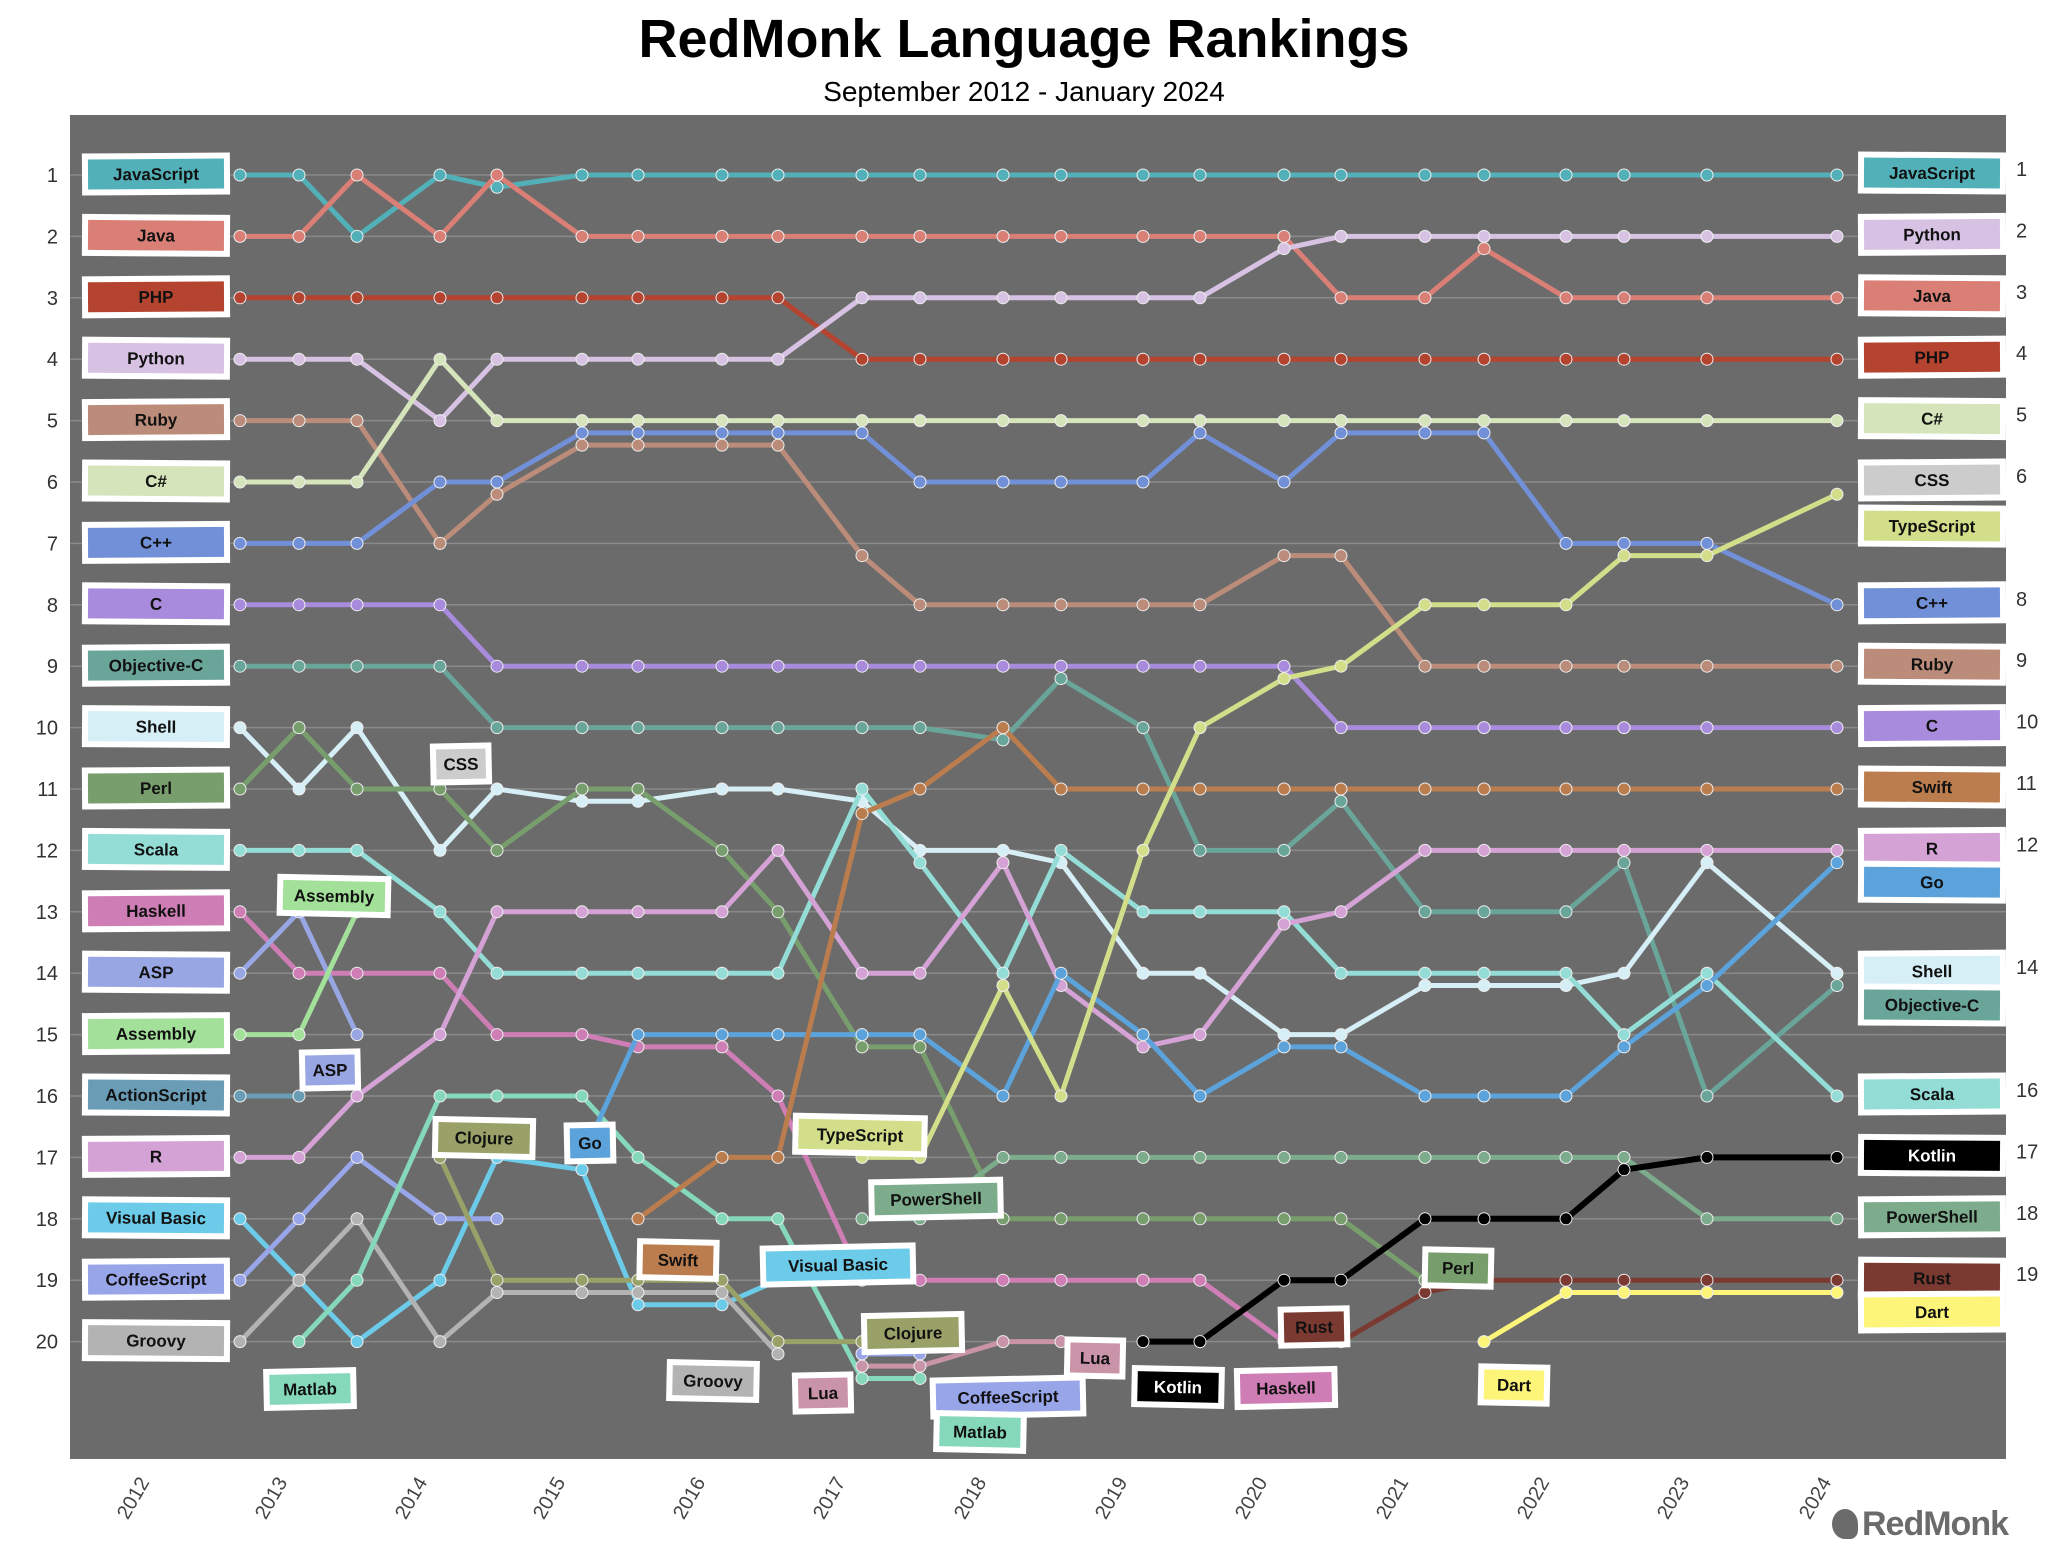 This screenshot has height=1562, width=2048. What do you see at coordinates (1935, 1524) in the screenshot?
I see `logo-text: RedMonk` at bounding box center [1935, 1524].